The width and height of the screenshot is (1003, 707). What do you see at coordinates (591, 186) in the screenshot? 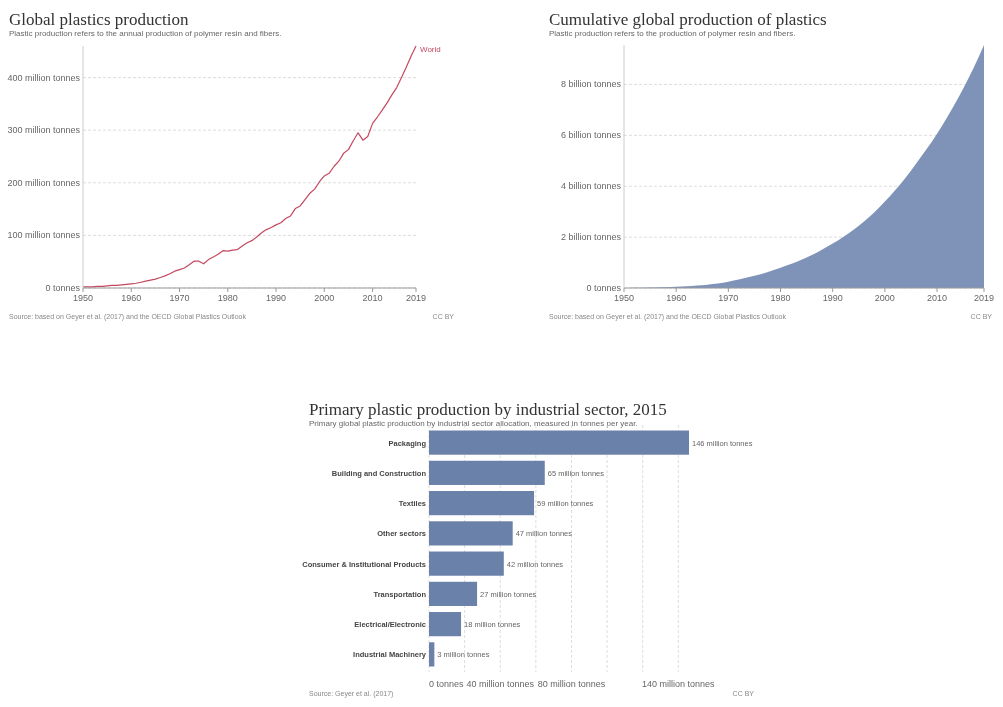
I see `y-tick-label: 4 billion tonnes` at bounding box center [591, 186].